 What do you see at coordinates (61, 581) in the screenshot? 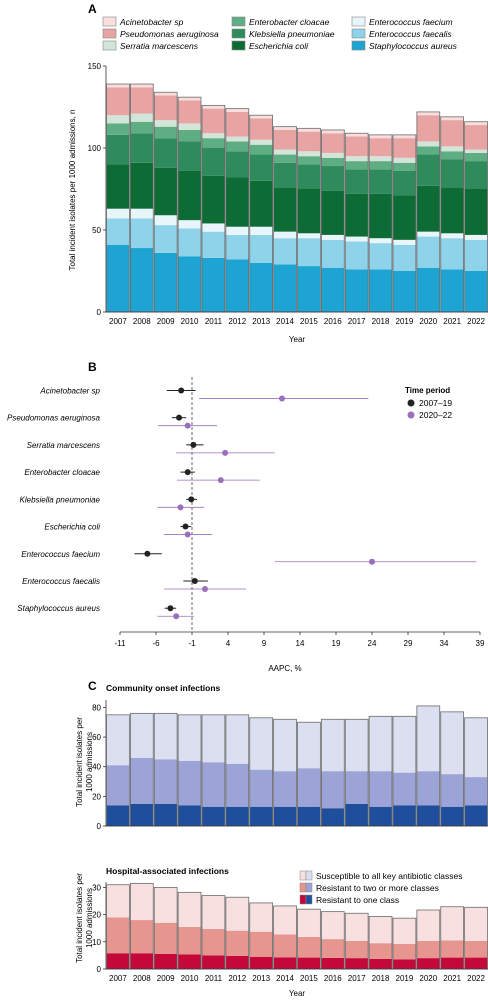
I see `category-label: Enterococcus faecalis` at bounding box center [61, 581].